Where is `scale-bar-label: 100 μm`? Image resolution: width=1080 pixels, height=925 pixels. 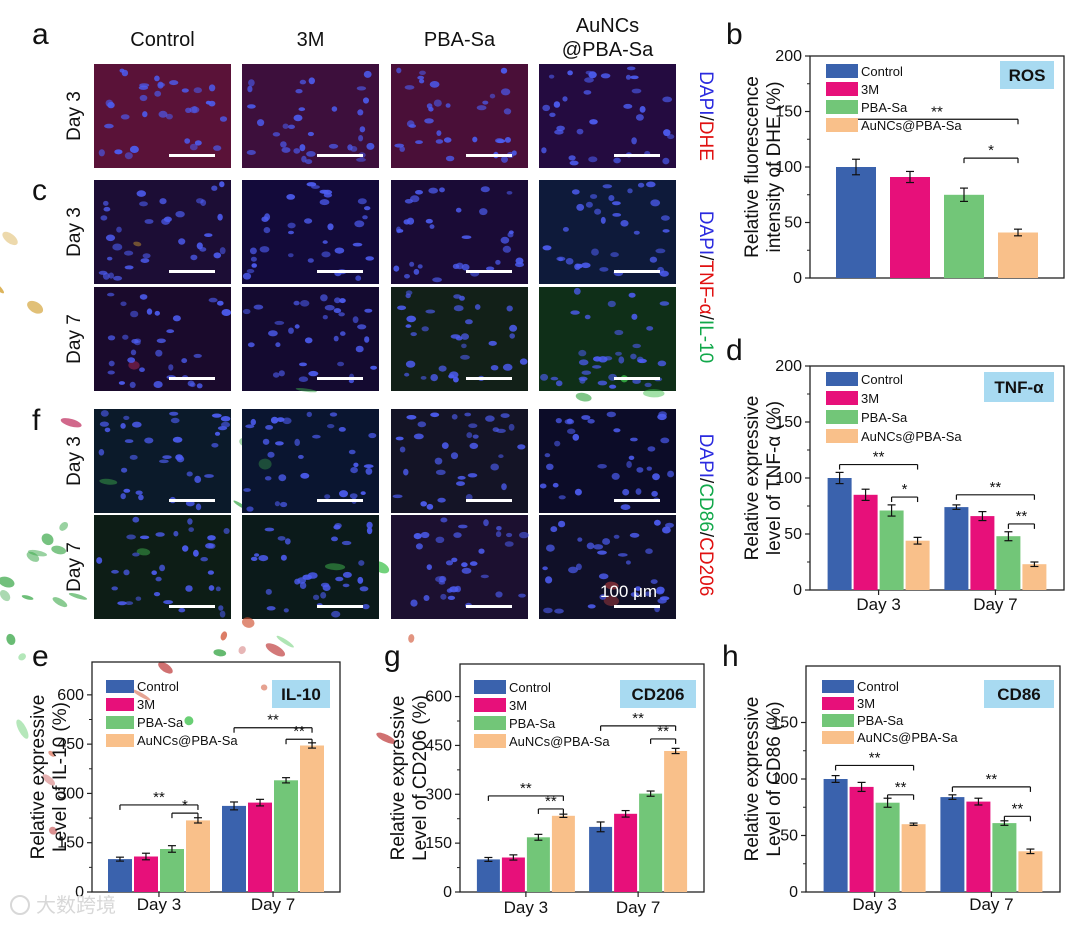 scale-bar-label: 100 μm is located at coordinates (628, 591).